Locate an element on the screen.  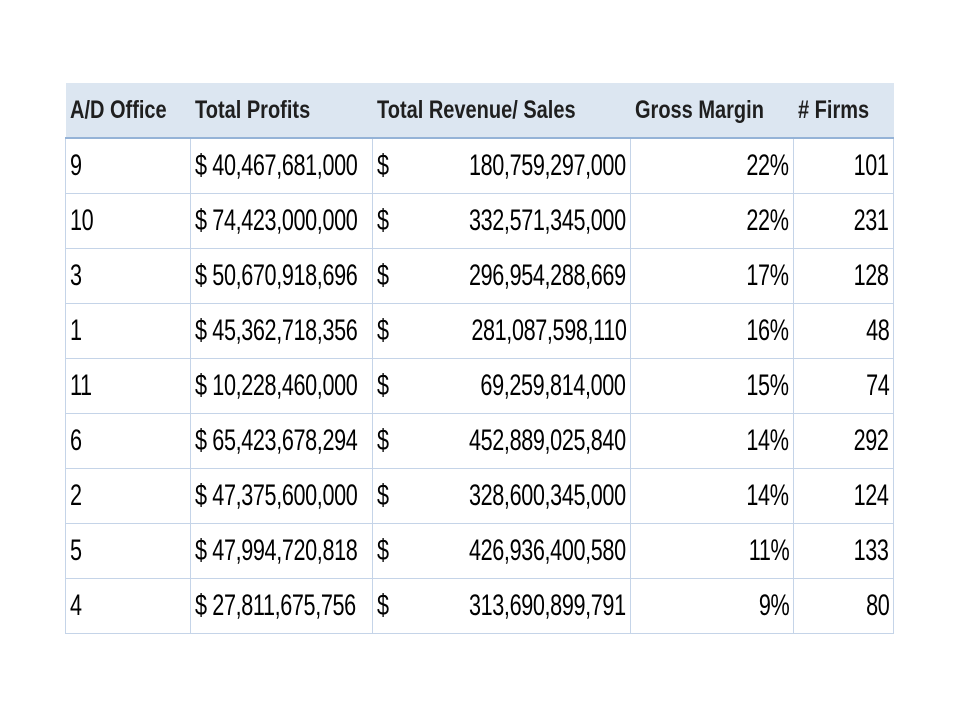
revenue-cell: $69,259,814,000 is located at coordinates (501, 386).